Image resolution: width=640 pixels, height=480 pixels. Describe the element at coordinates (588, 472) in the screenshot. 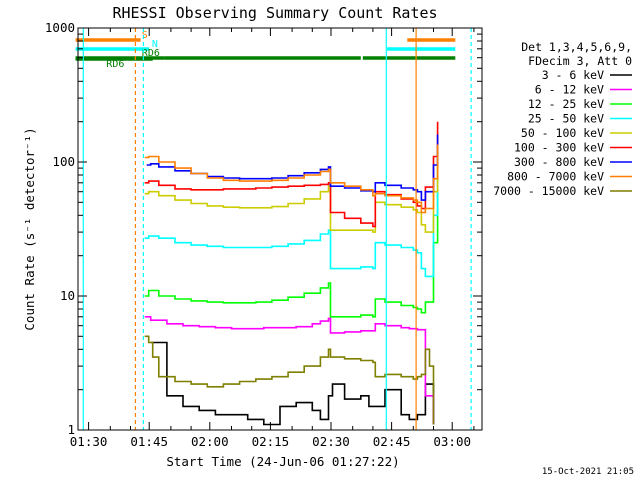

I see `generation-timestamp: 15-Oct-2021 21:05` at that location.